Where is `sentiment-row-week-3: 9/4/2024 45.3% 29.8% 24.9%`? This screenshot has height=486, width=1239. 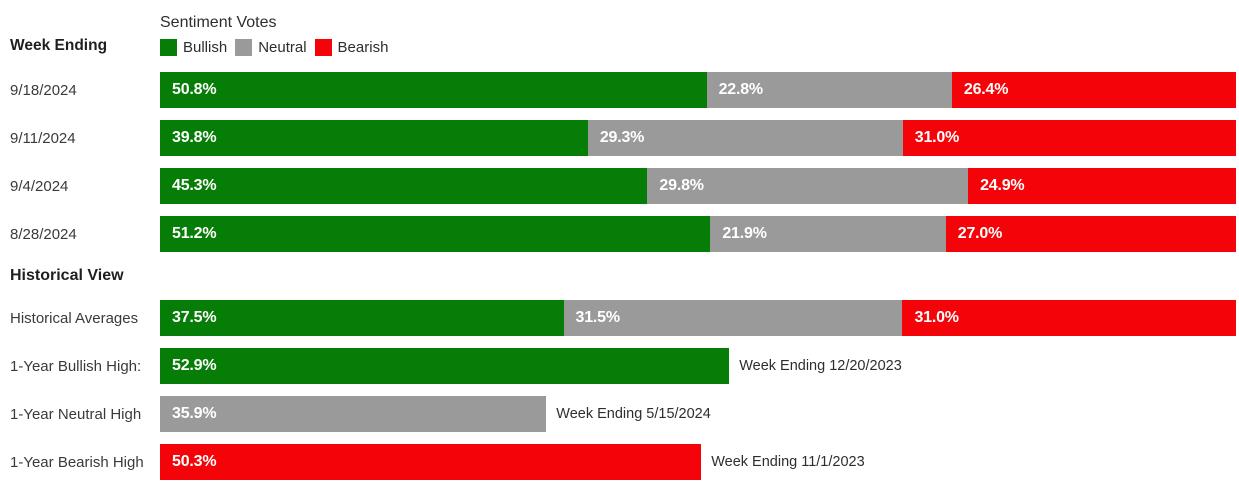
sentiment-row-week-3: 9/4/2024 45.3% 29.8% 24.9% is located at coordinates (619, 186).